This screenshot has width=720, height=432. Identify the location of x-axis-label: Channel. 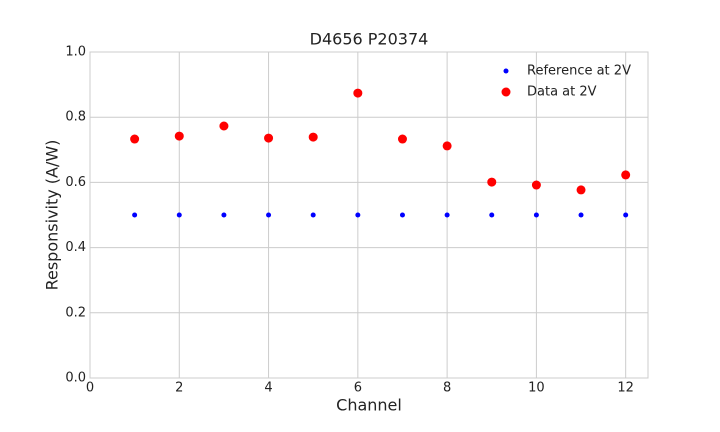
(369, 405).